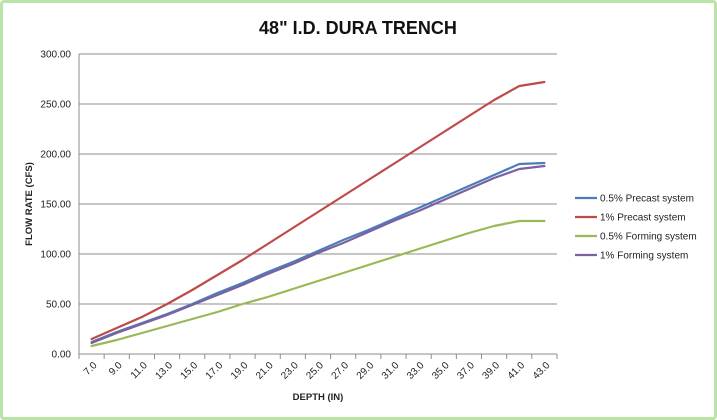  I want to click on x-tick-label: 15.0, so click(190, 371).